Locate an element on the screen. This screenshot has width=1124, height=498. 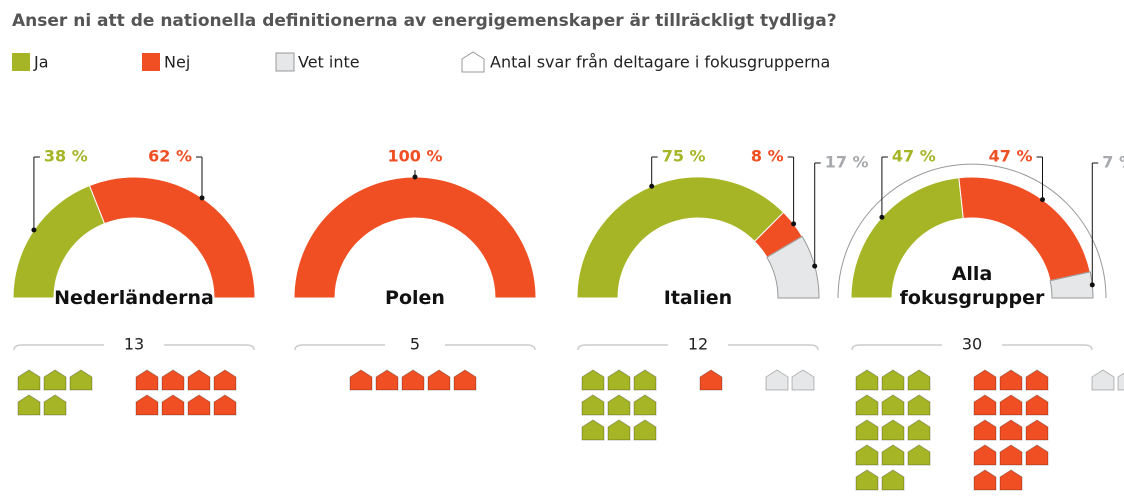
total-label: 5 is located at coordinates (415, 344).